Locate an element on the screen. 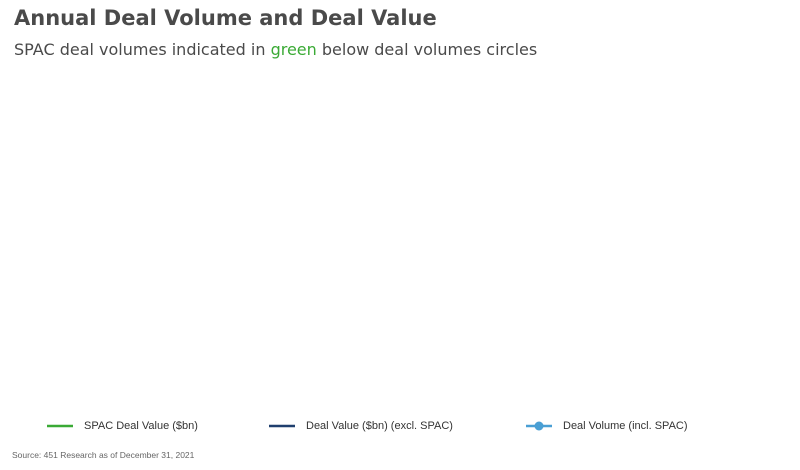 This screenshot has width=800, height=470. legend-label: Deal Value ($bn) (excl. SPAC) is located at coordinates (379, 426).